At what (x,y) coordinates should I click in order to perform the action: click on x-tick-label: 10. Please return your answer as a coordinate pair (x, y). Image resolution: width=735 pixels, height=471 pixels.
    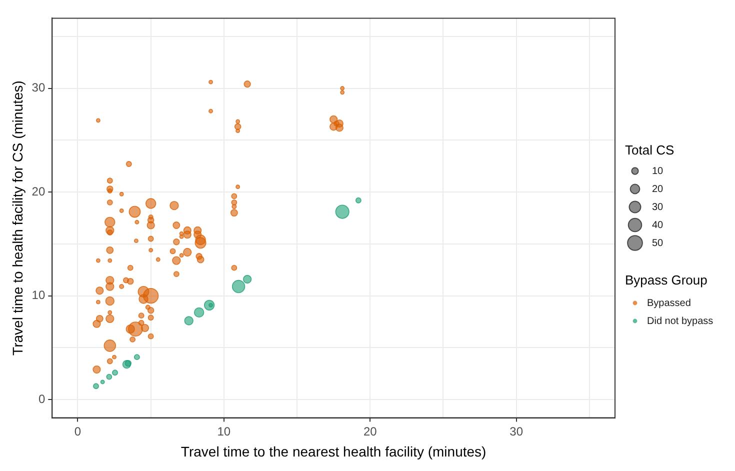
    Looking at the image, I should click on (224, 431).